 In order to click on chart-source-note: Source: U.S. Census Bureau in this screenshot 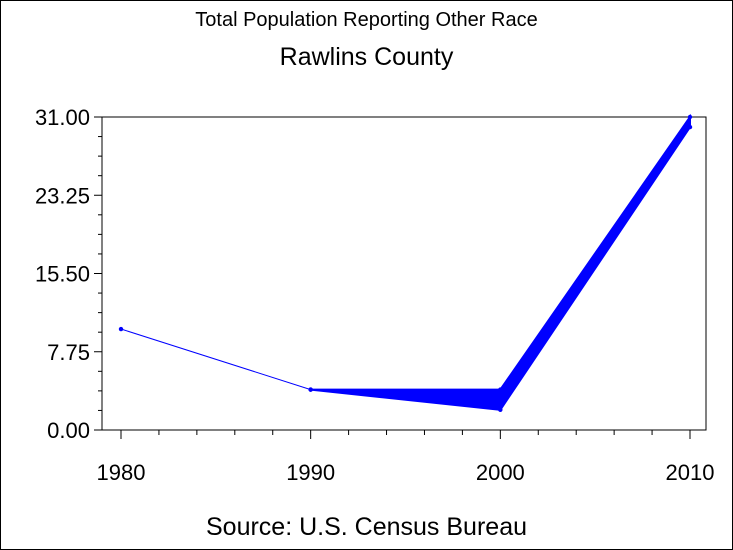, I will do `click(366, 527)`.